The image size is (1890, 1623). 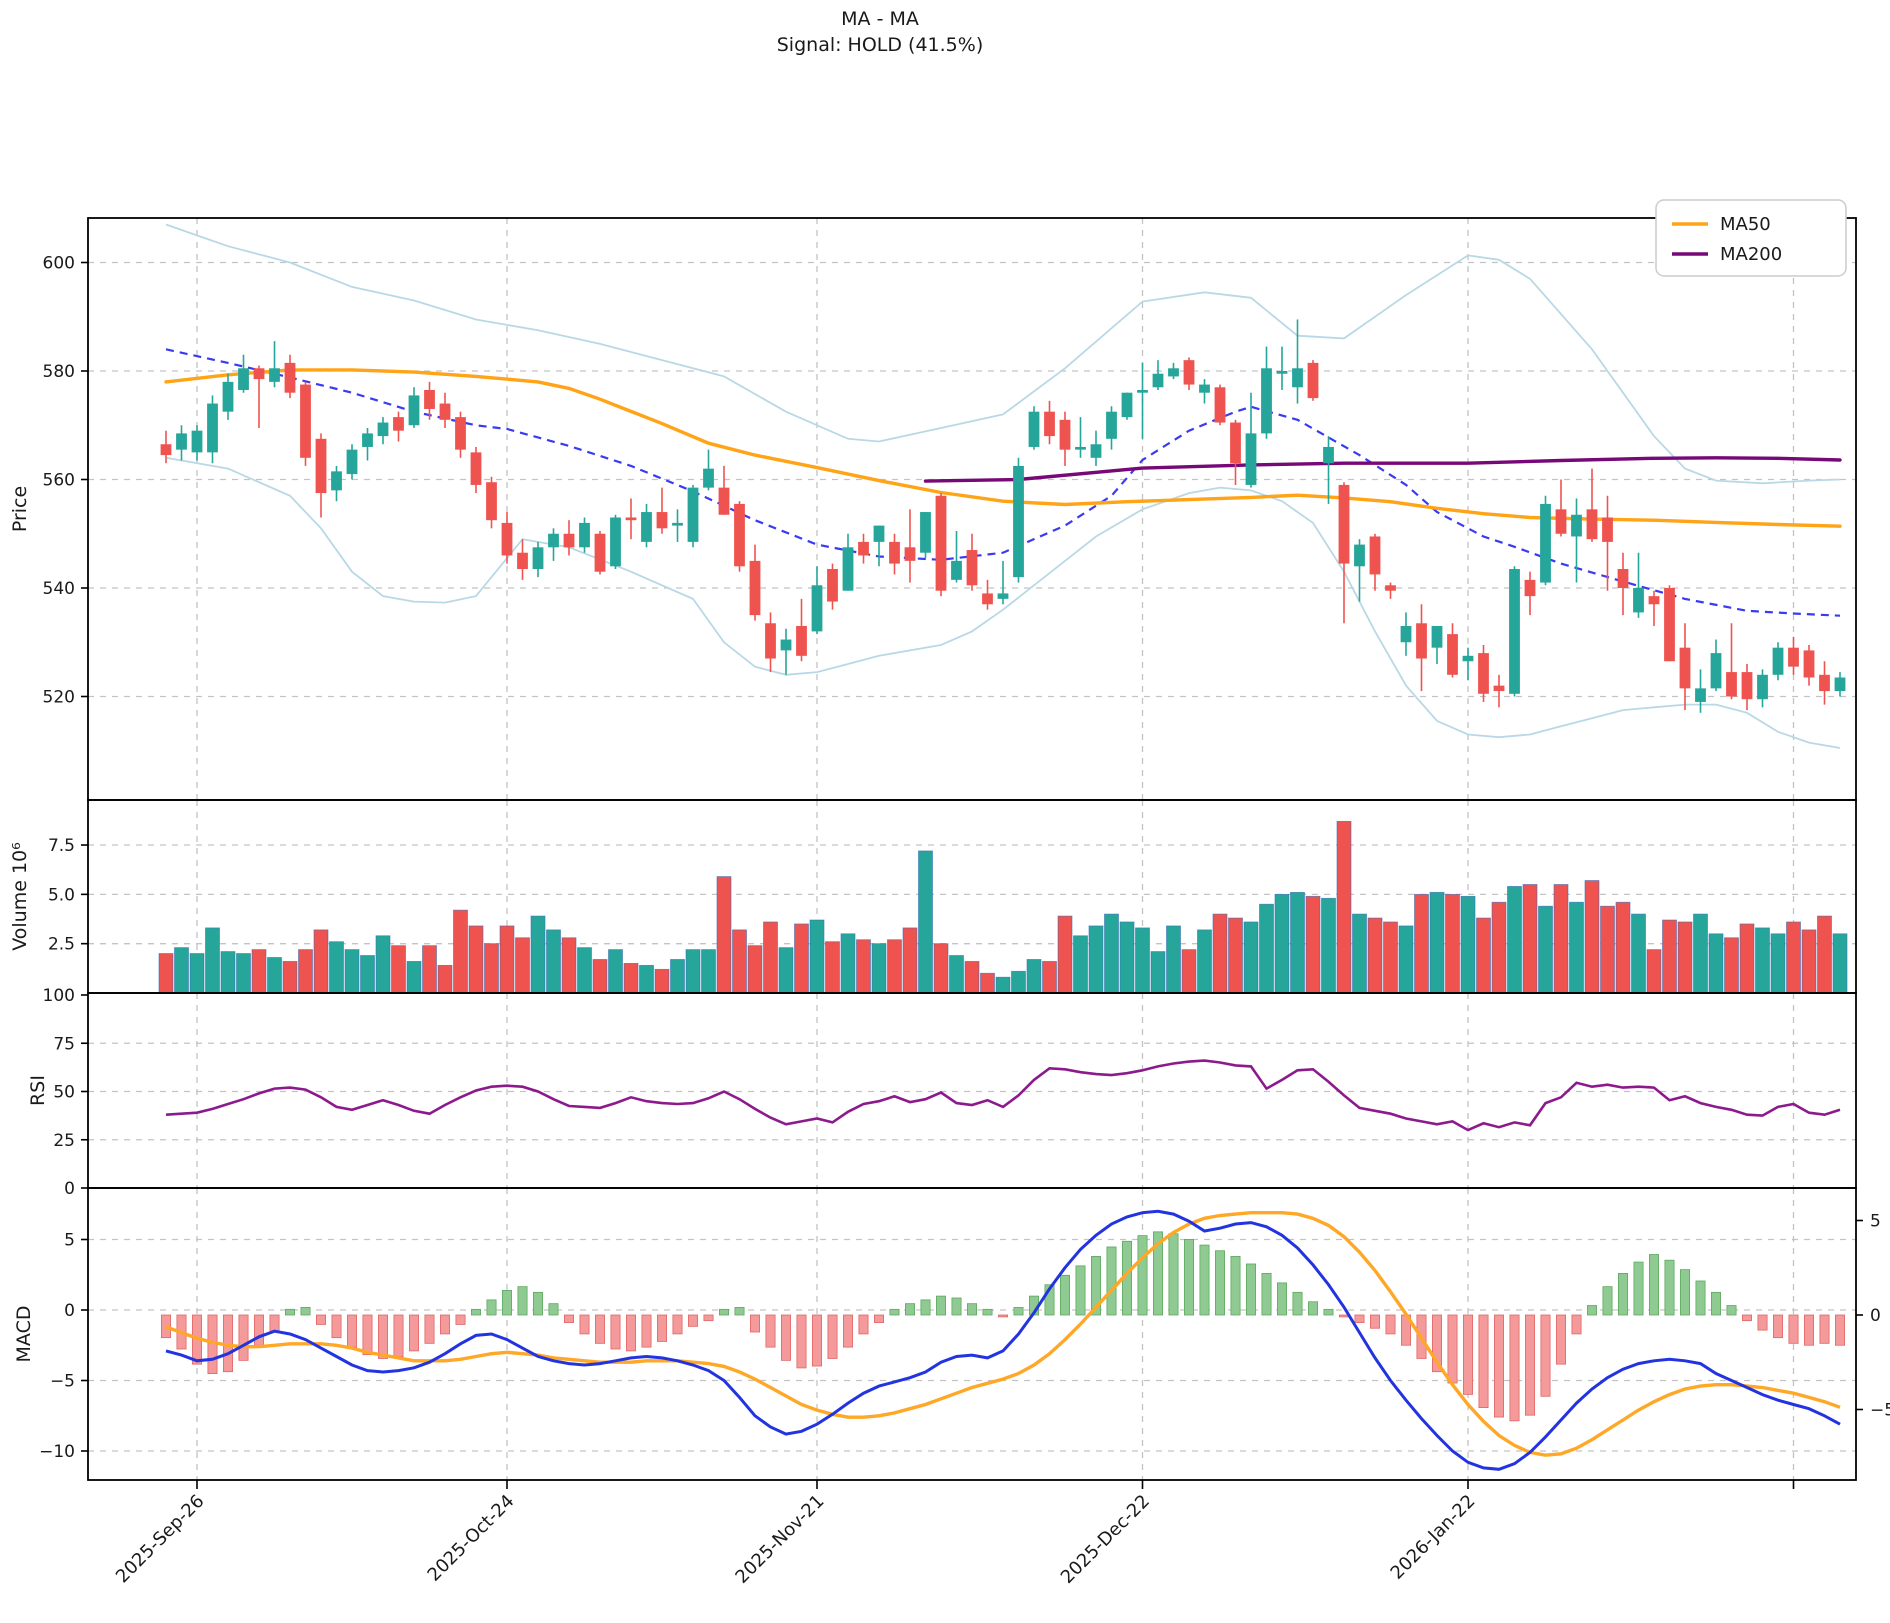 I want to click on chart-subtitle-signal: Signal: HOLD (41.5%), so click(x=880, y=45).